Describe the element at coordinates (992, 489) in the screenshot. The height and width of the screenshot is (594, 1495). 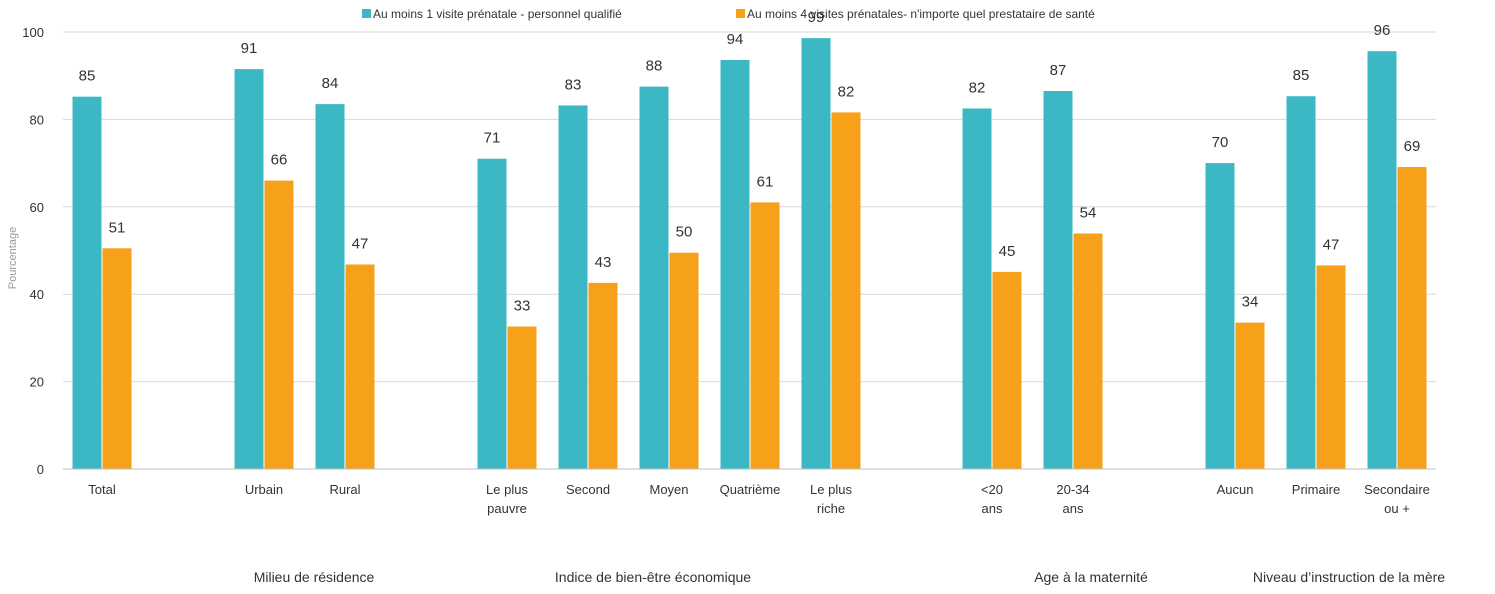
I see `x-tick-label: <20` at that location.